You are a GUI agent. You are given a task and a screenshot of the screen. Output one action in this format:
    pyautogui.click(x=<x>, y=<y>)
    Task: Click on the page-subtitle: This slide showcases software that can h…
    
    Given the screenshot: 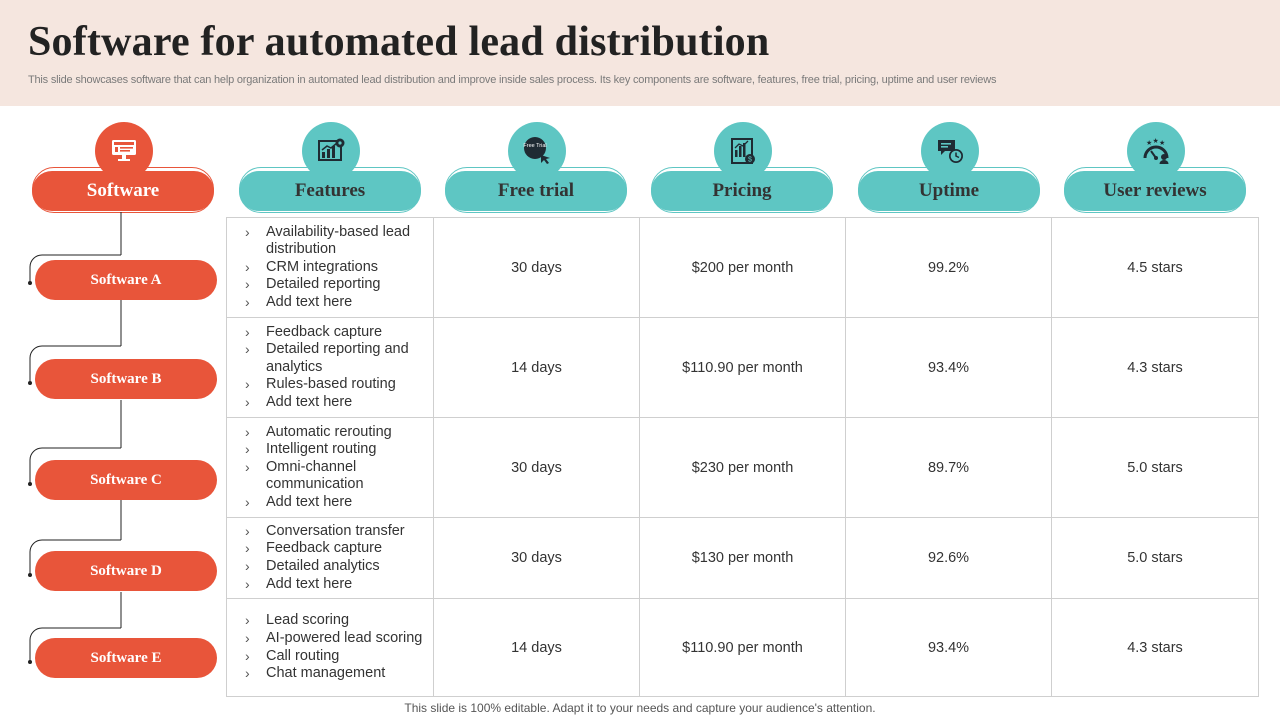 What is the action you would take?
    pyautogui.click(x=512, y=80)
    